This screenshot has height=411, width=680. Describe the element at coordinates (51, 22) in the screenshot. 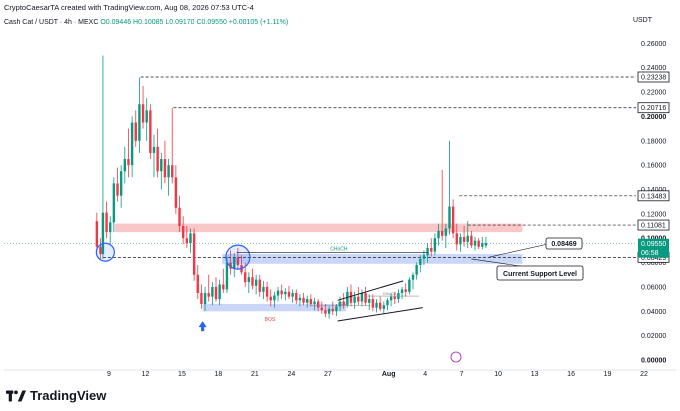

I see `symbol-name: Cash Cat / USDT · 4h · MEXC` at that location.